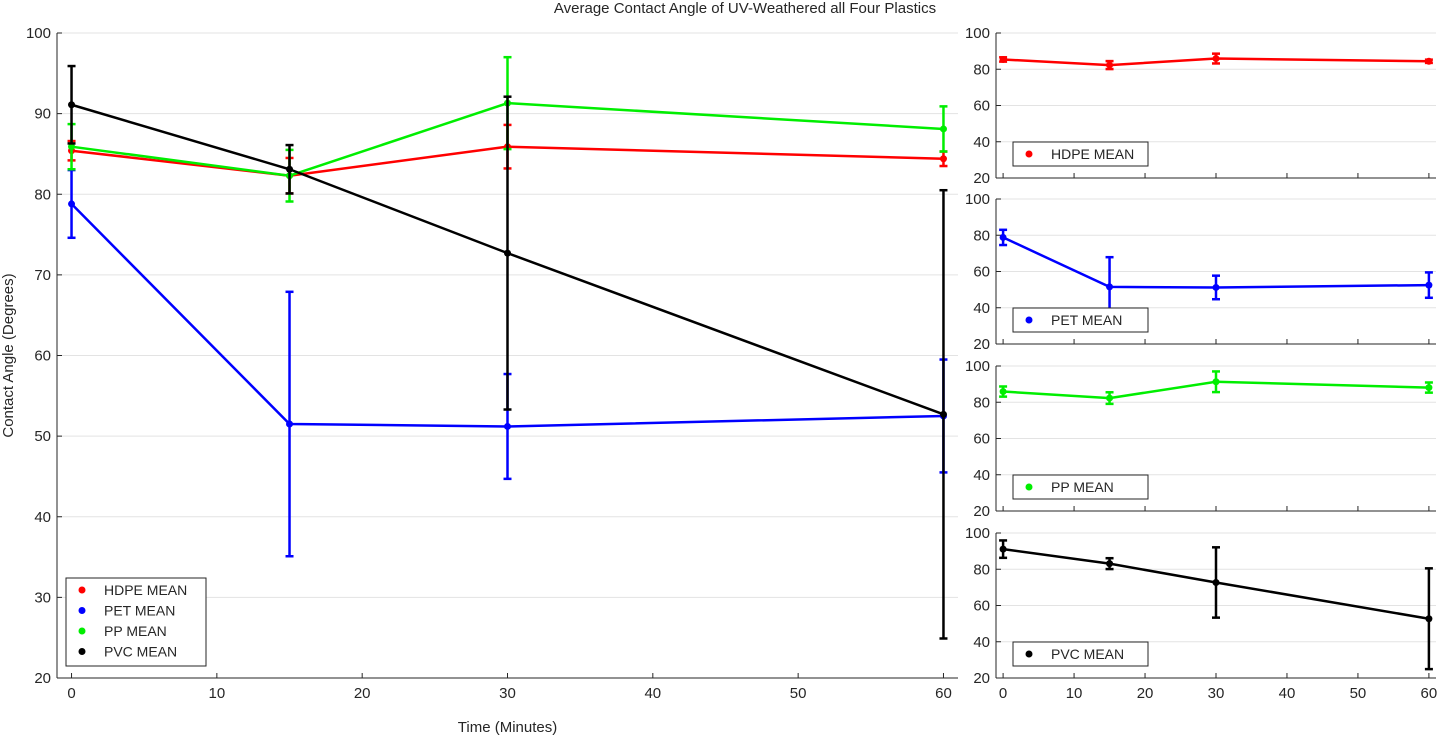 This screenshot has width=1439, height=735. I want to click on panel-small-1: 20 40 60 80 100 HDPE MEAN, so click(1200, 106).